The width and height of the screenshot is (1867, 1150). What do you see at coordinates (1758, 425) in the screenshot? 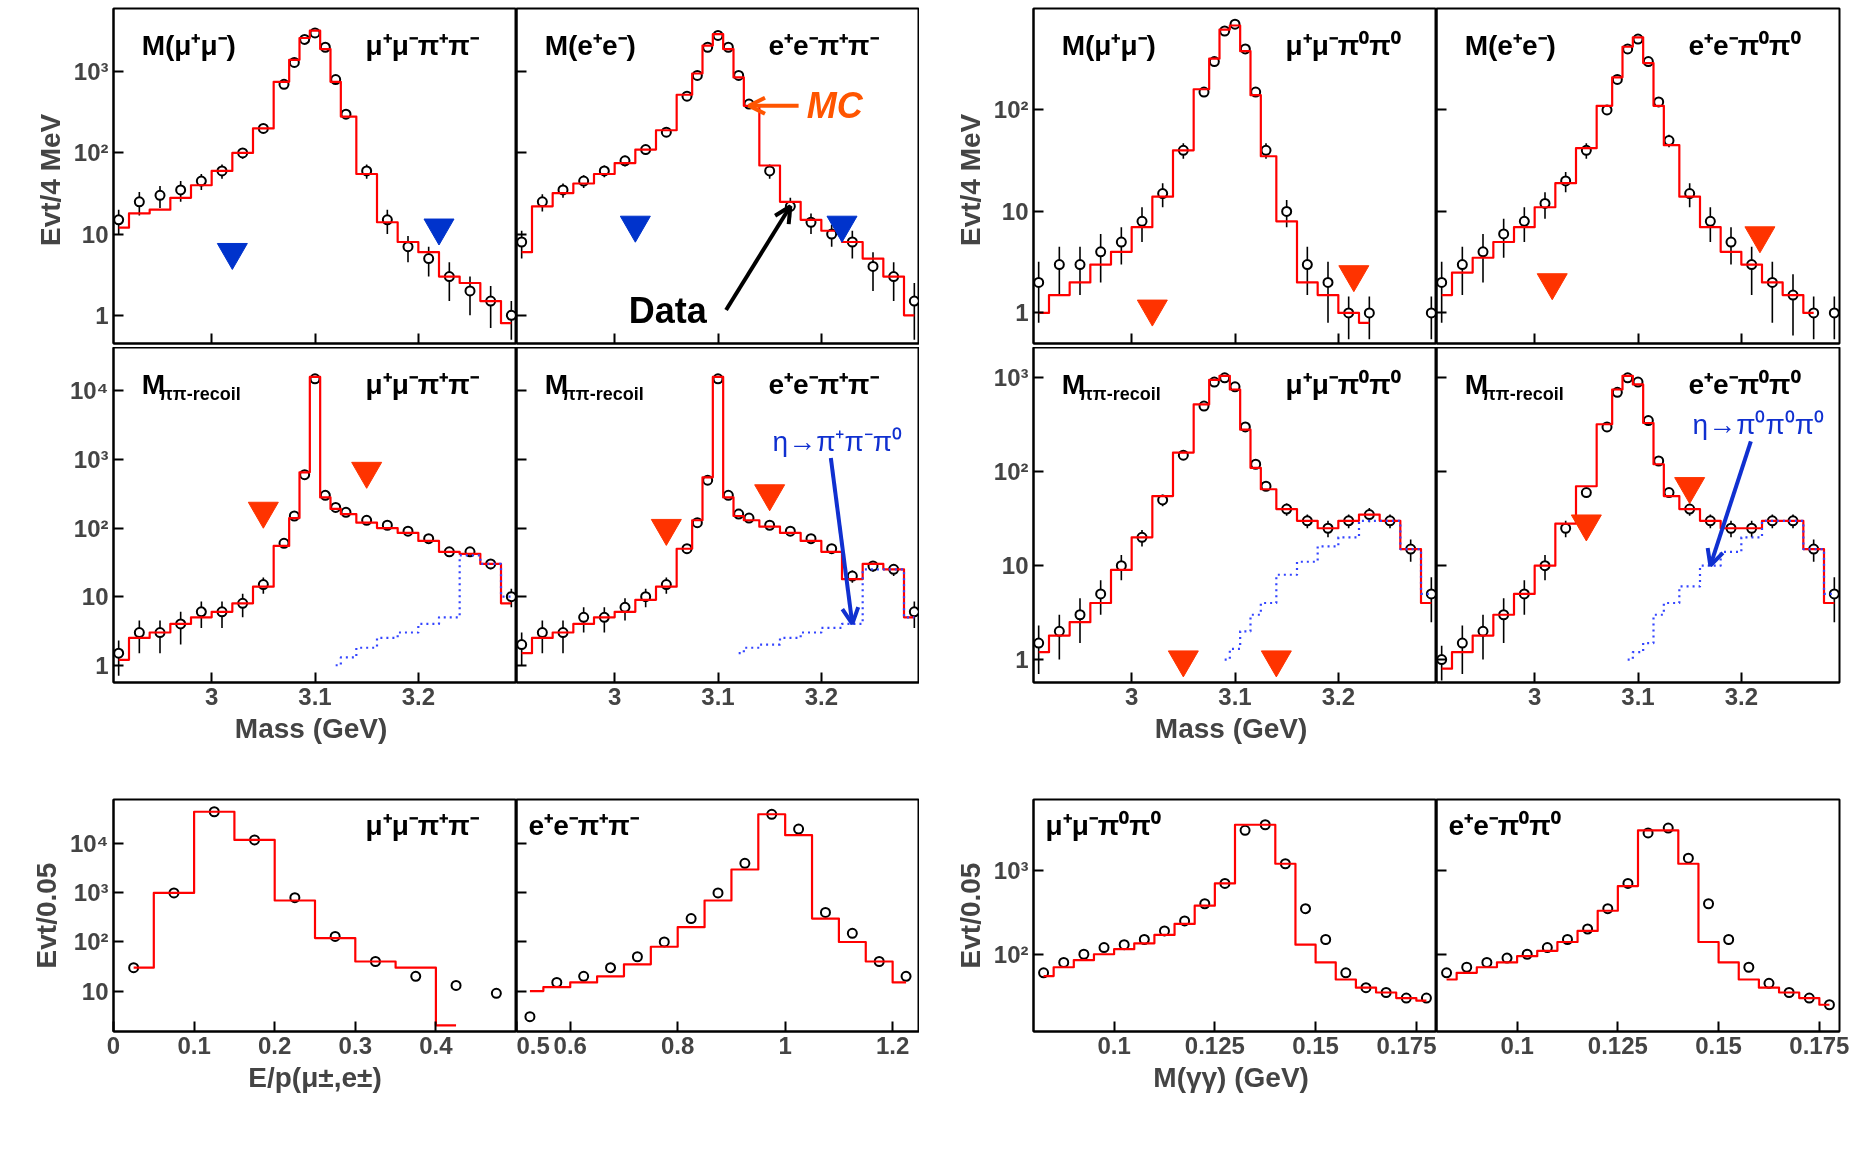
I see `annotation: η→π⁰π⁰π⁰` at bounding box center [1758, 425].